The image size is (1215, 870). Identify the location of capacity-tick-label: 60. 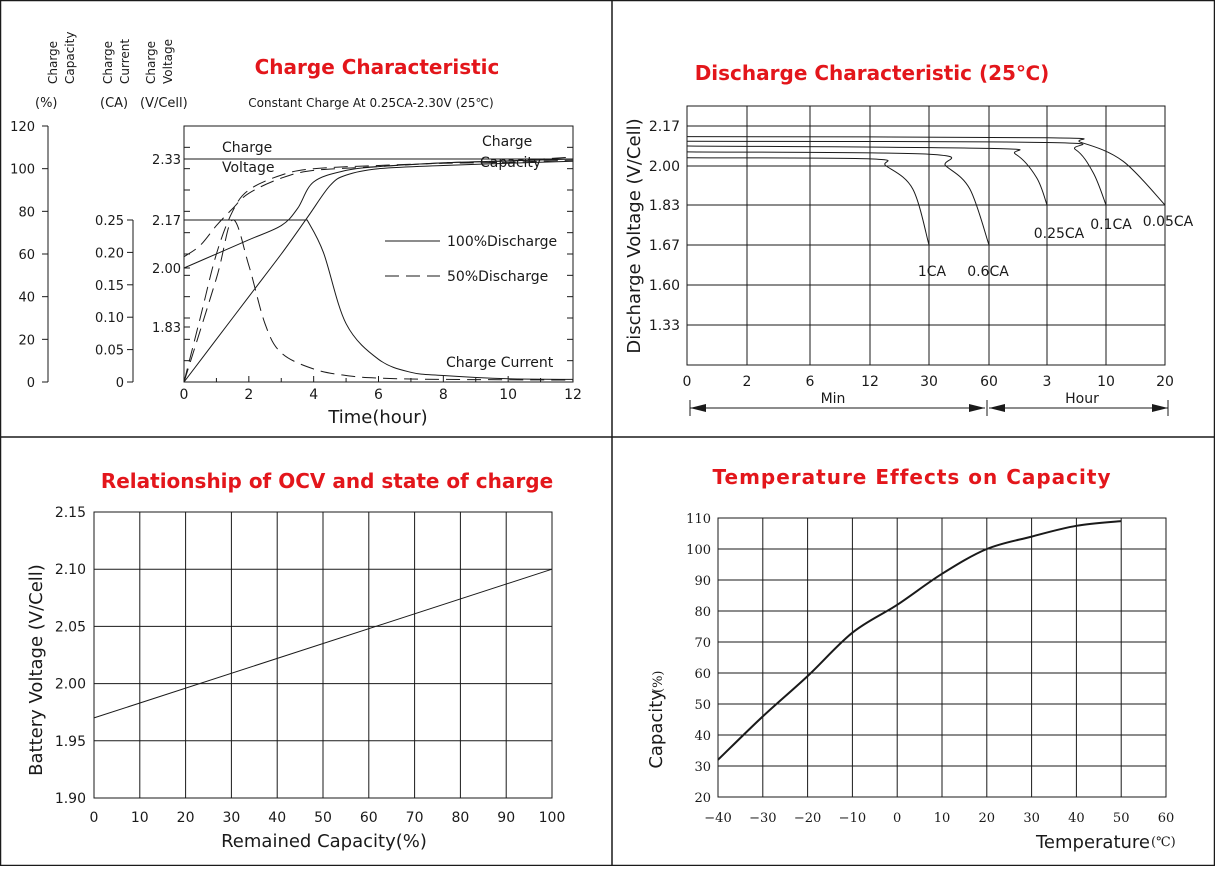
(26, 255).